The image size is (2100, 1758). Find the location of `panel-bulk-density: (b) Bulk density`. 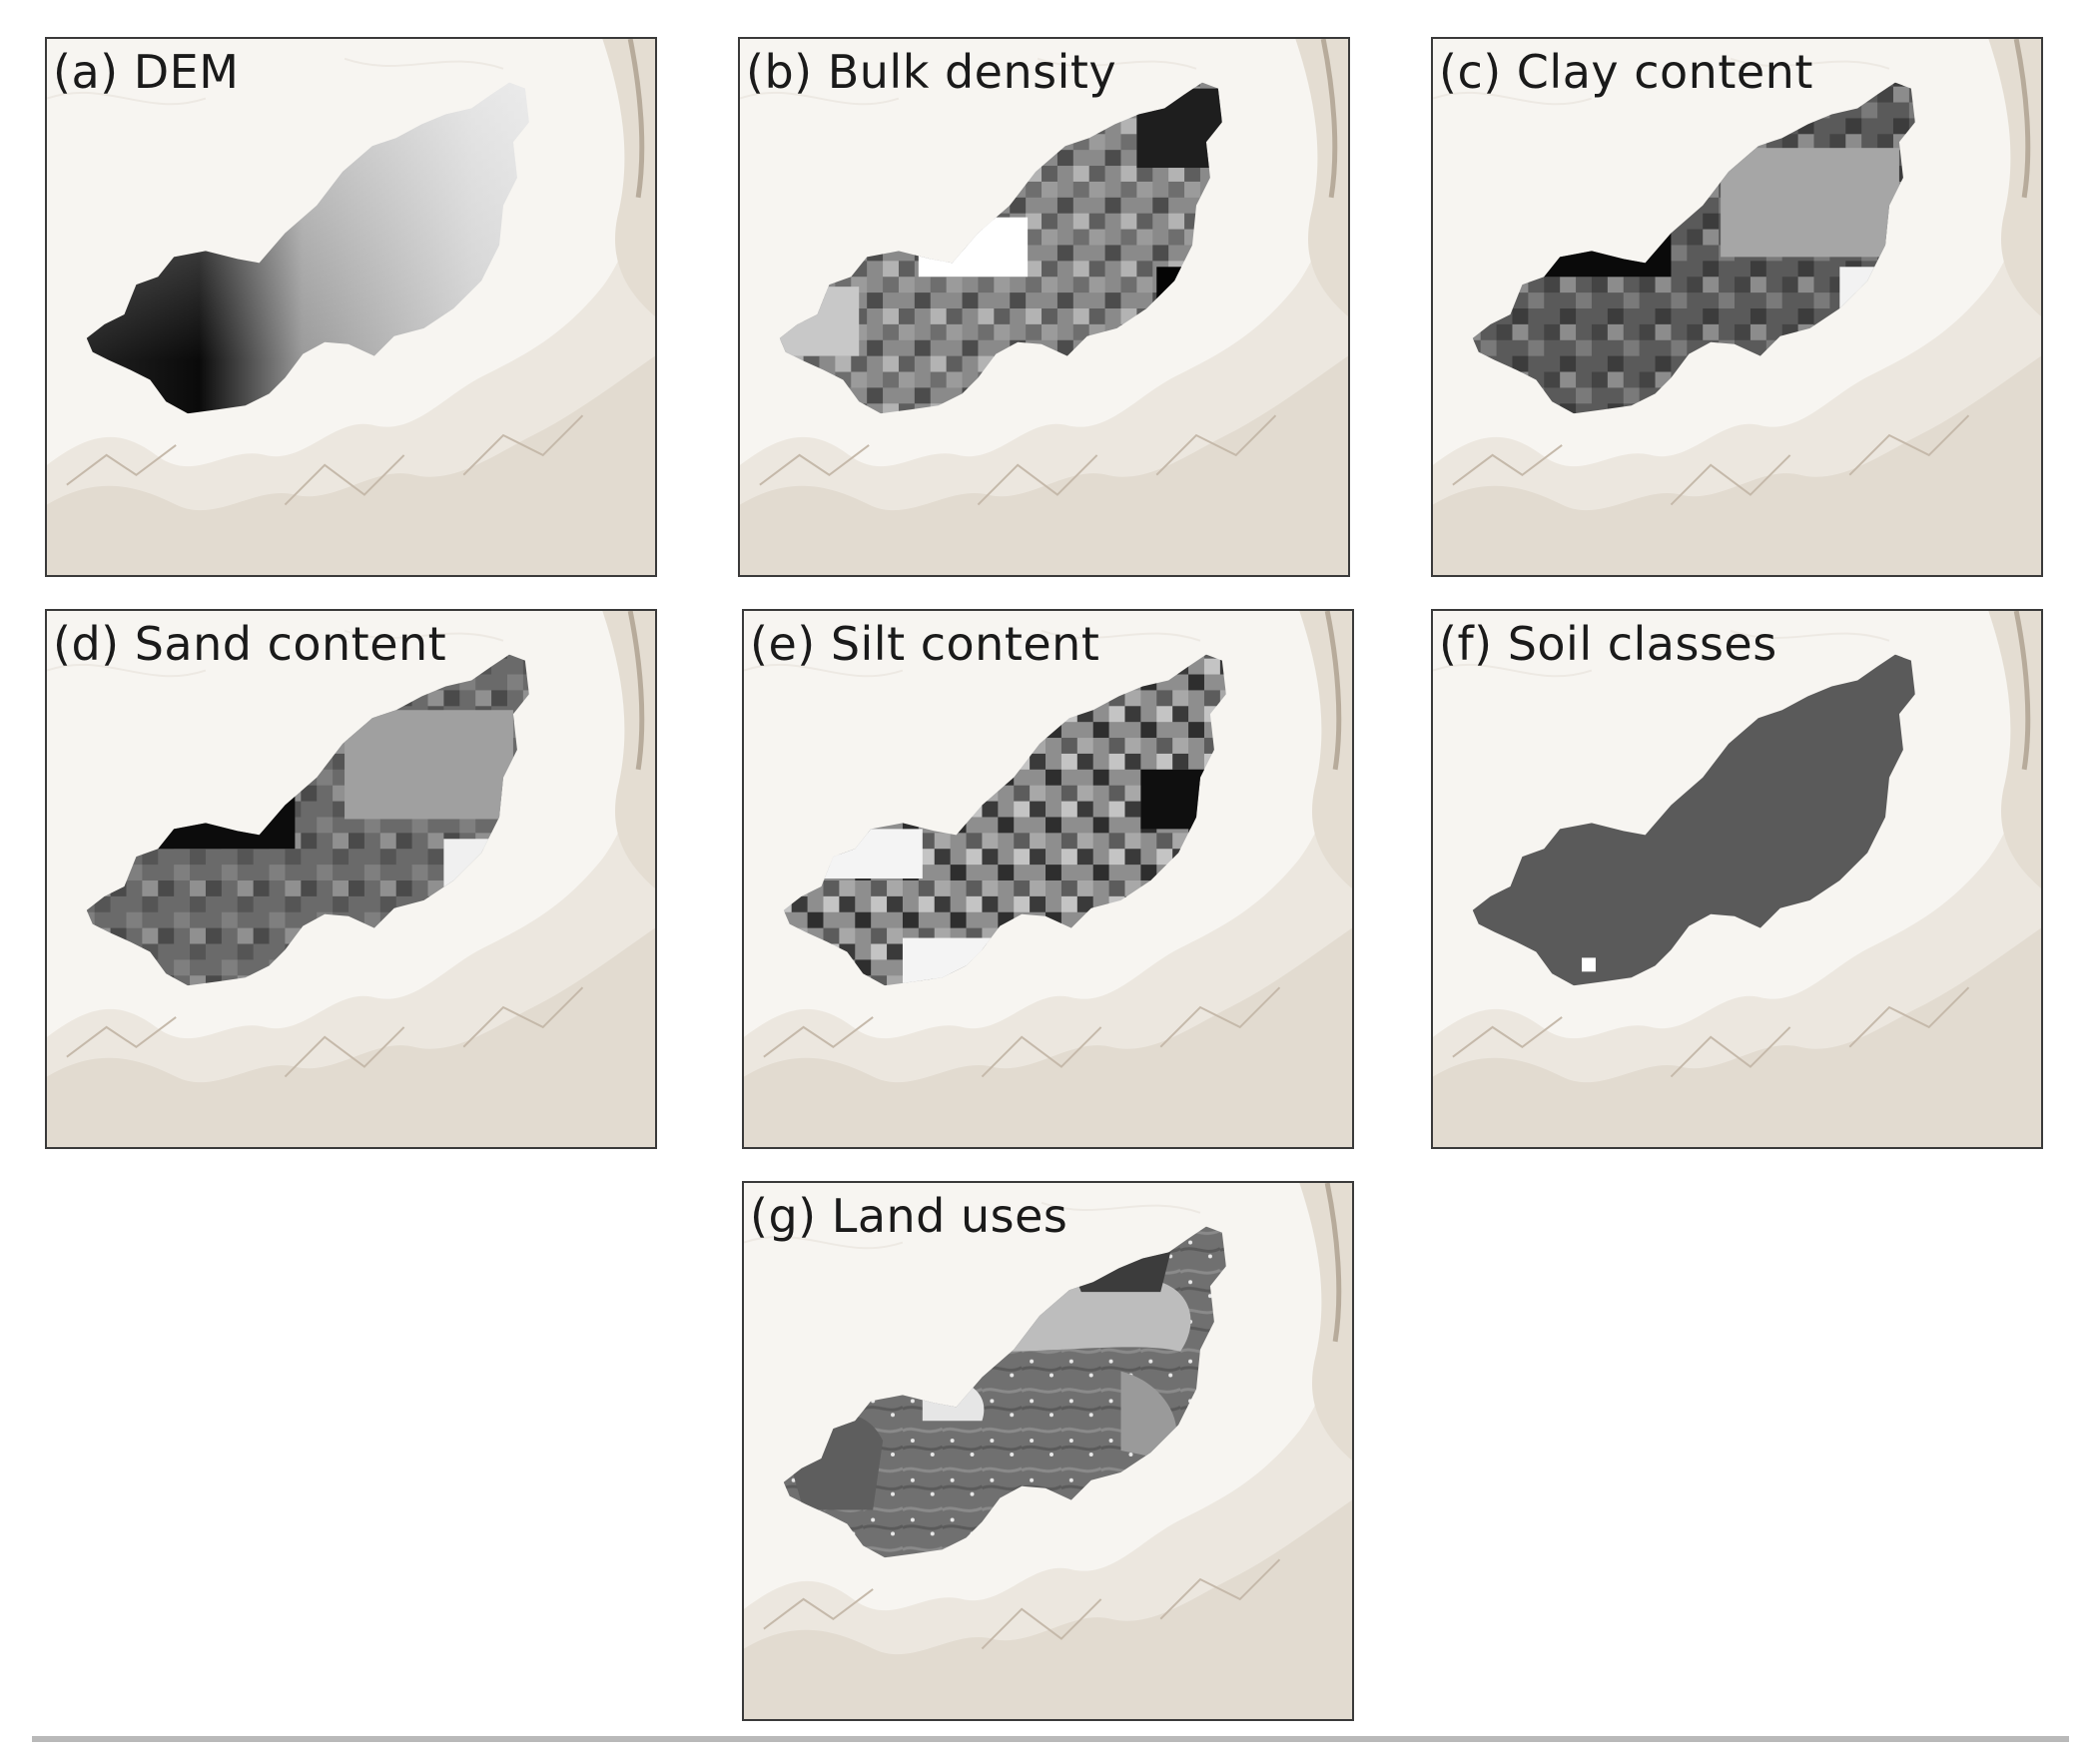

panel-bulk-density: (b) Bulk density is located at coordinates (1044, 307).